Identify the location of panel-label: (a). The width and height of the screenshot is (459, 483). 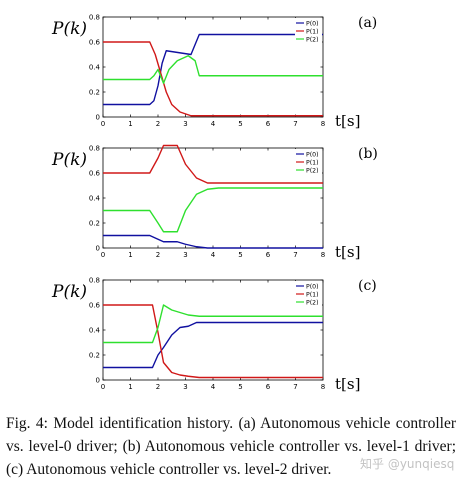
(367, 23).